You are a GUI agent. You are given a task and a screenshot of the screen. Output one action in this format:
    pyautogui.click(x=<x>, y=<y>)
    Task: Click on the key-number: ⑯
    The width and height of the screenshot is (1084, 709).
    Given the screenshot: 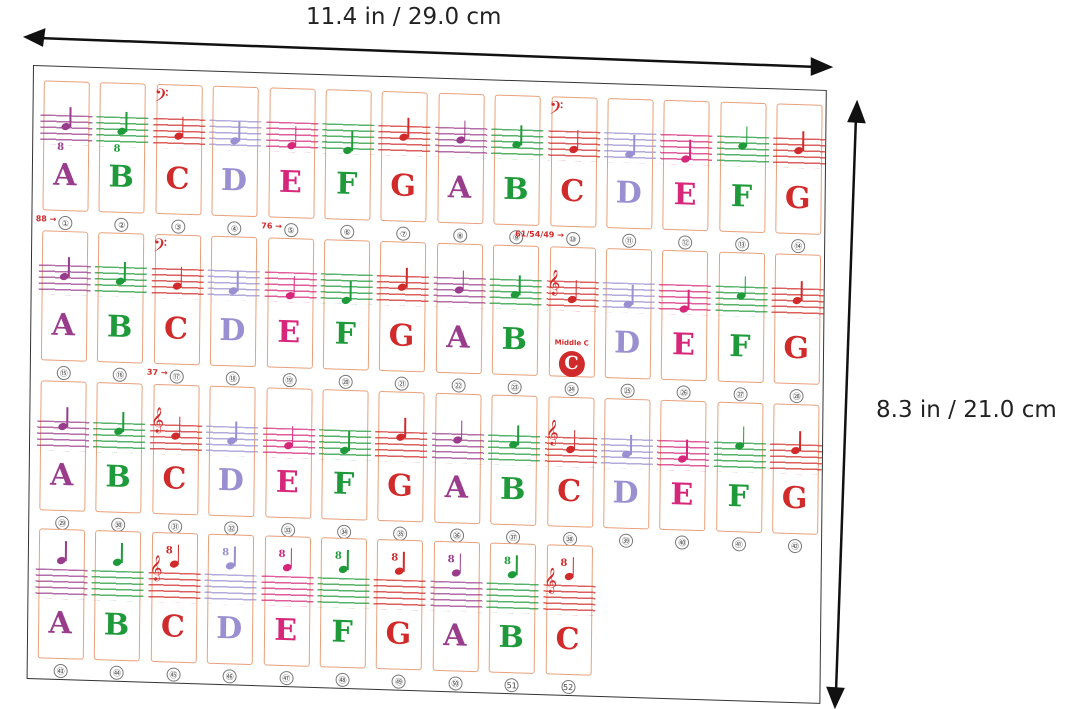 What is the action you would take?
    pyautogui.click(x=120, y=375)
    